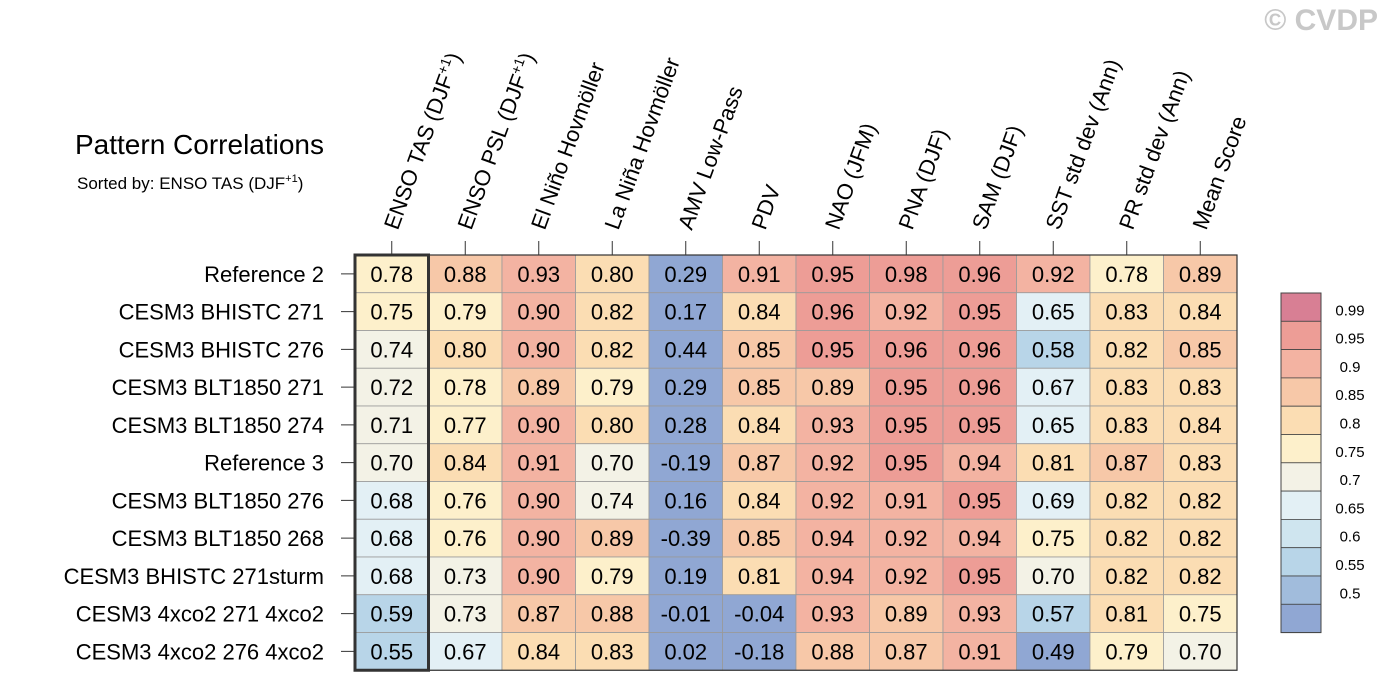 The image size is (1388, 689). What do you see at coordinates (1053, 349) in the screenshot?
I see `cell-value-label: 0.58` at bounding box center [1053, 349].